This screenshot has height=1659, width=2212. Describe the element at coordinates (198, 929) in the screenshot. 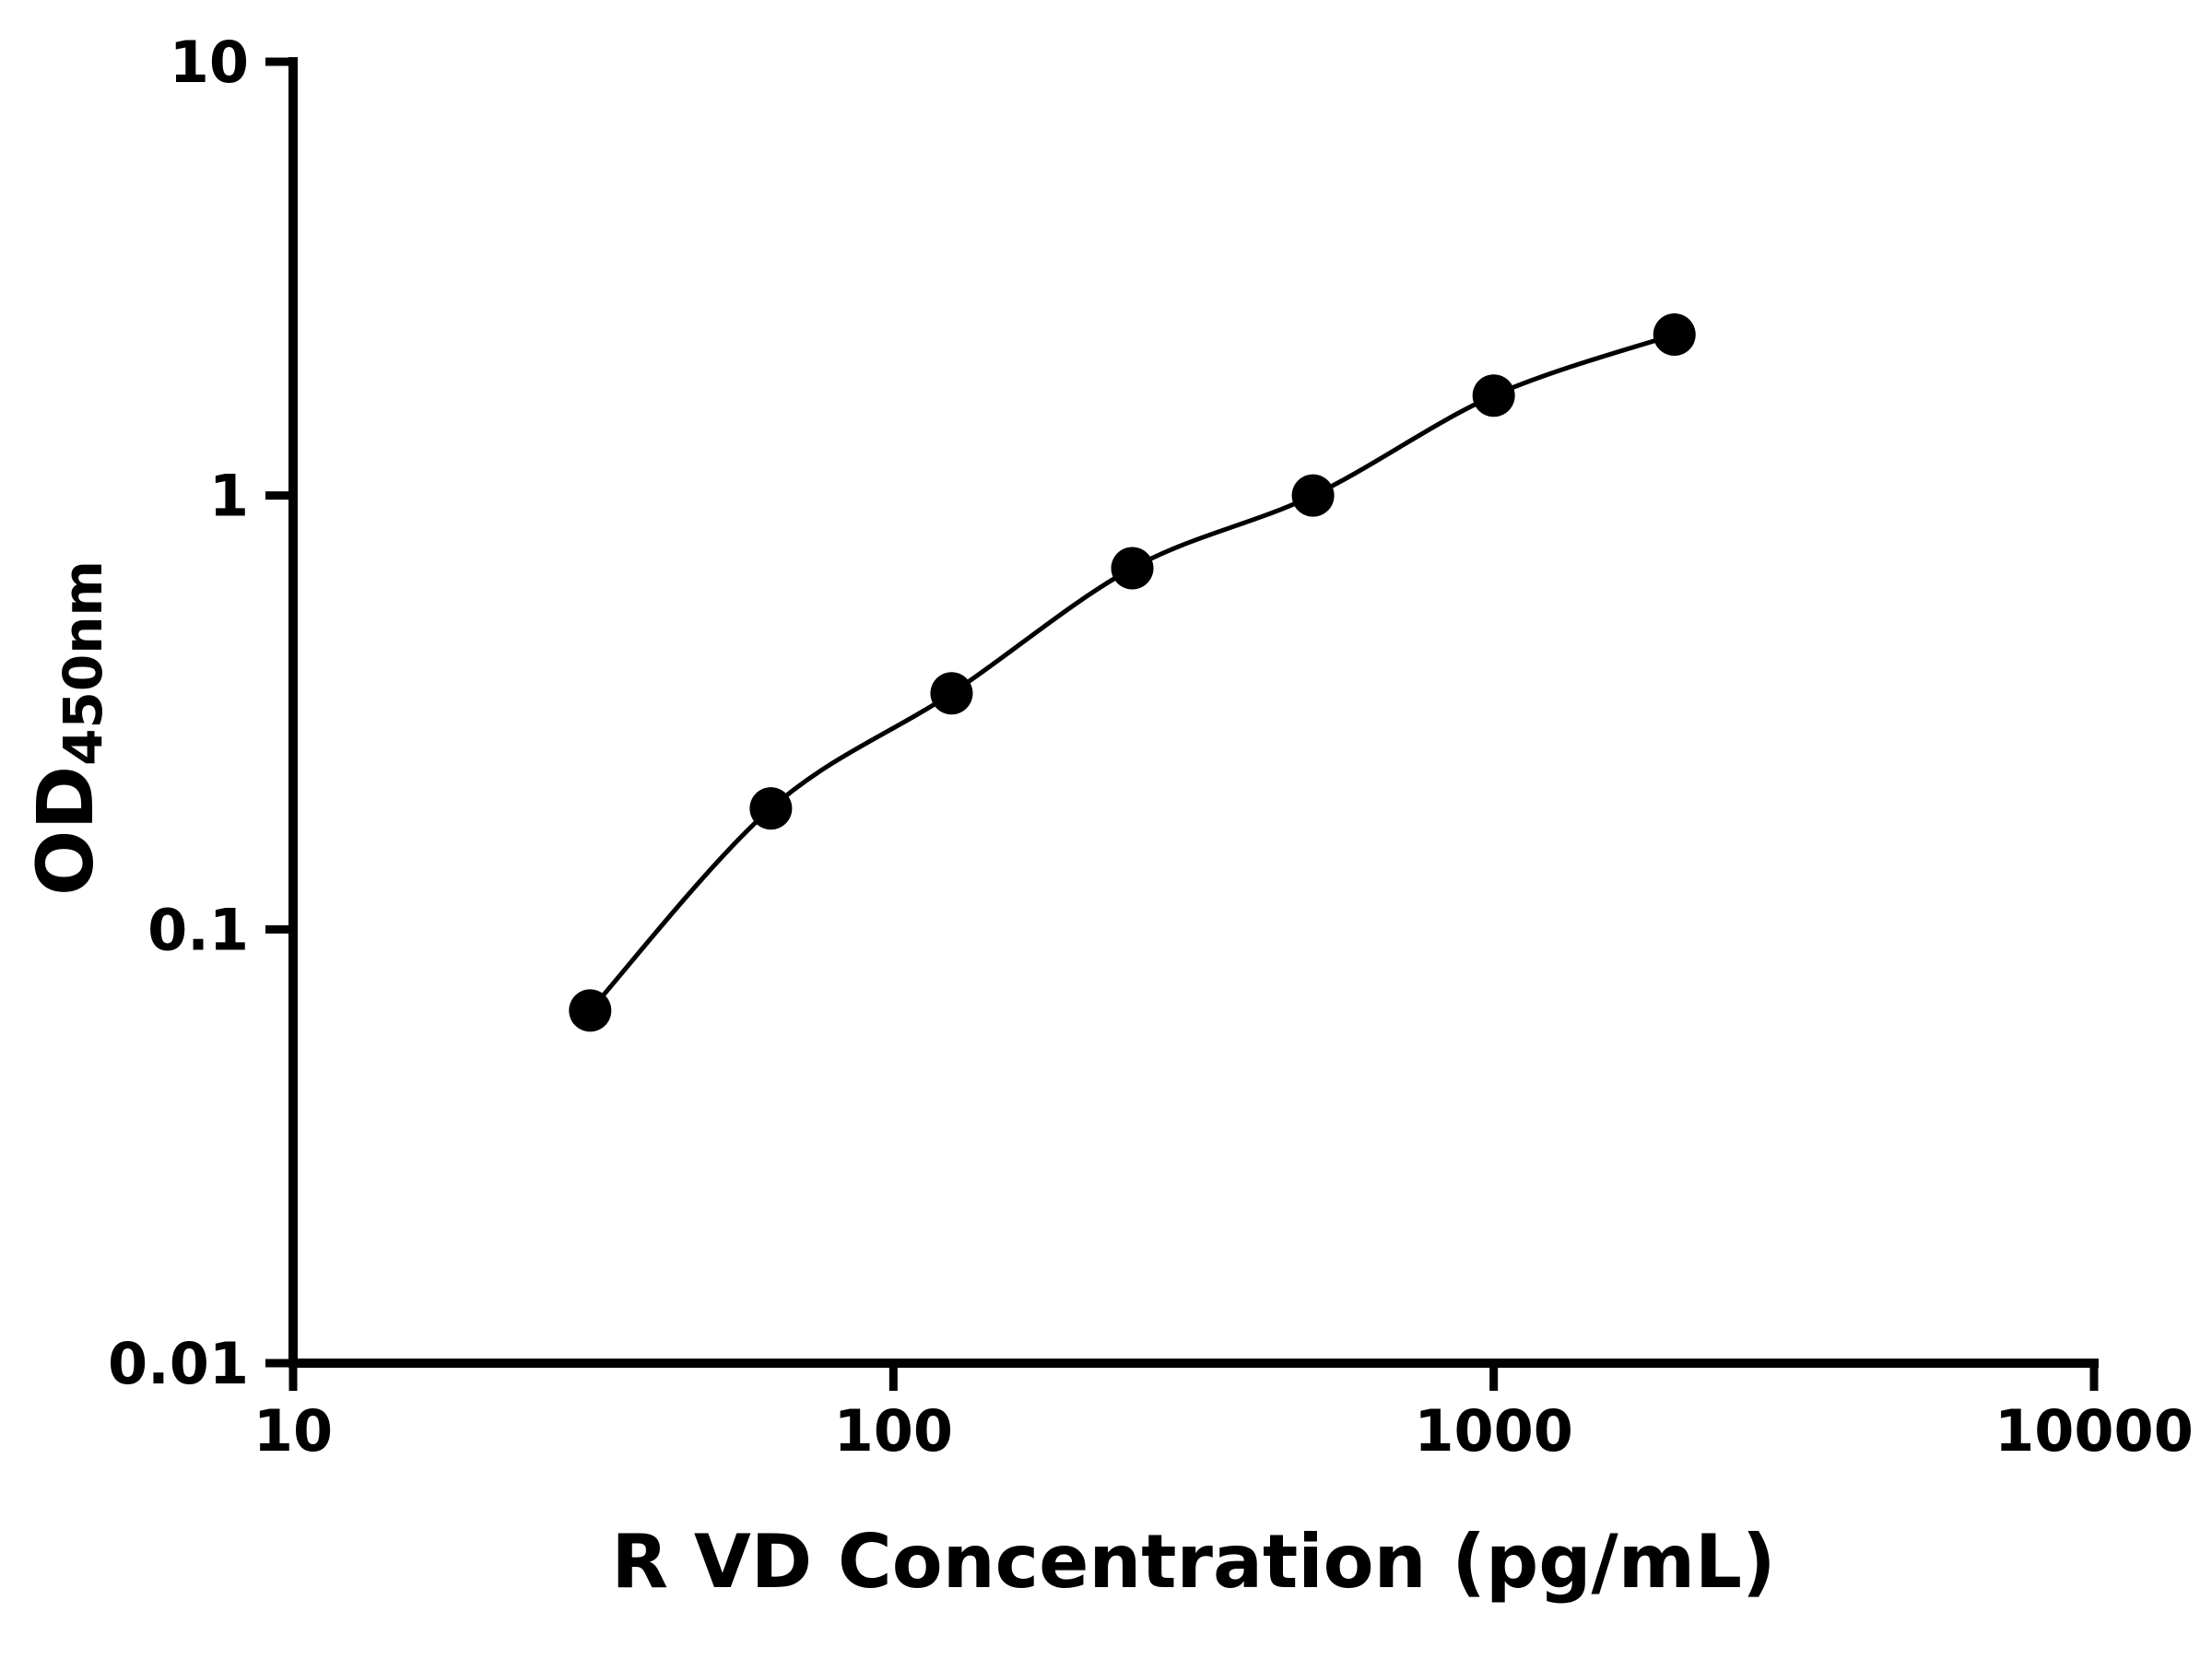

I see `y-tick-label: 0.1` at that location.